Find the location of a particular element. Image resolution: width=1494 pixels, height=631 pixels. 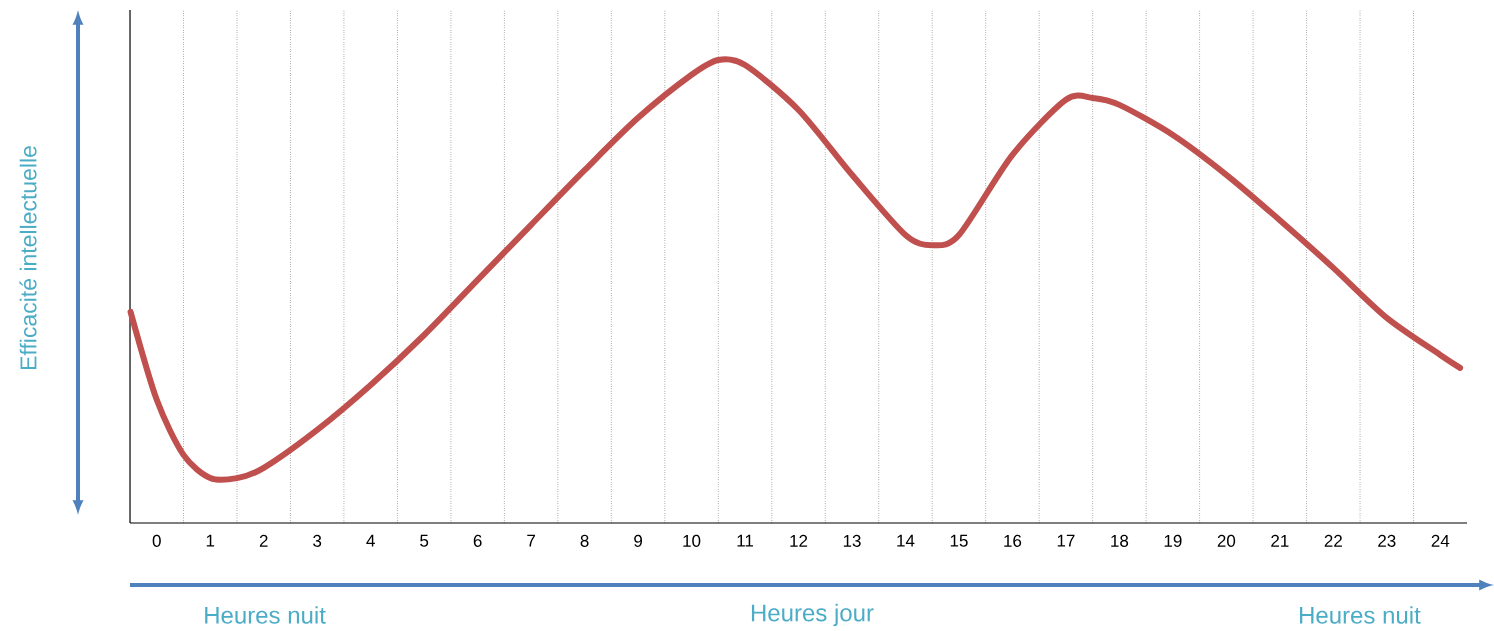

x-tick-label: 4 is located at coordinates (370, 540).